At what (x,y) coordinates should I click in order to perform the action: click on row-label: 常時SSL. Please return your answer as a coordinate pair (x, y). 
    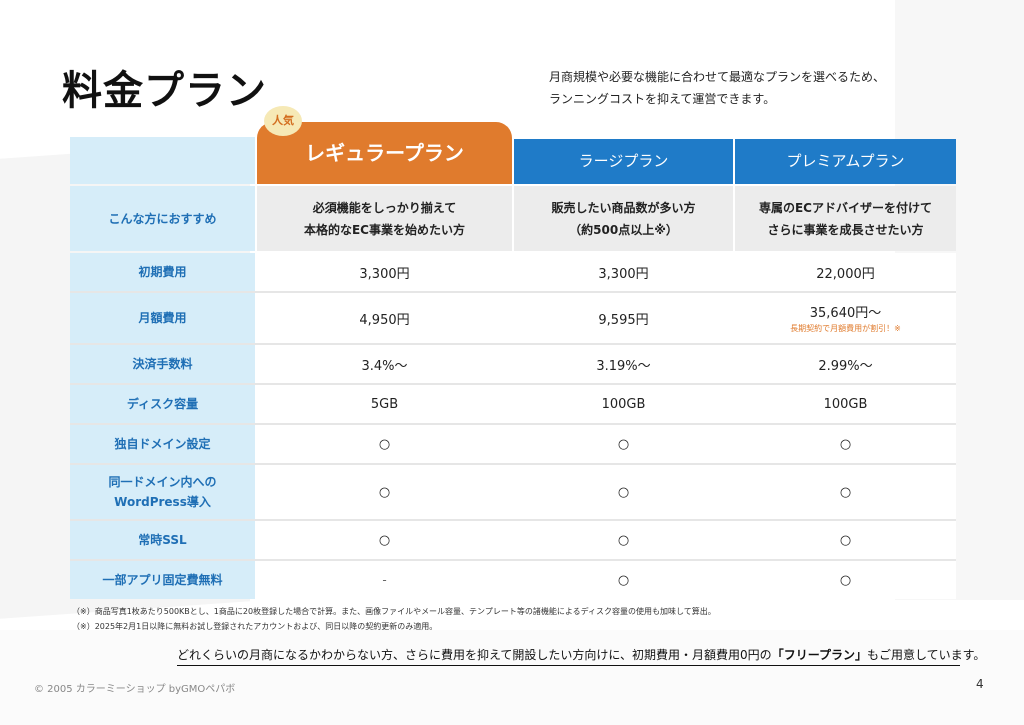
    Looking at the image, I should click on (162, 540).